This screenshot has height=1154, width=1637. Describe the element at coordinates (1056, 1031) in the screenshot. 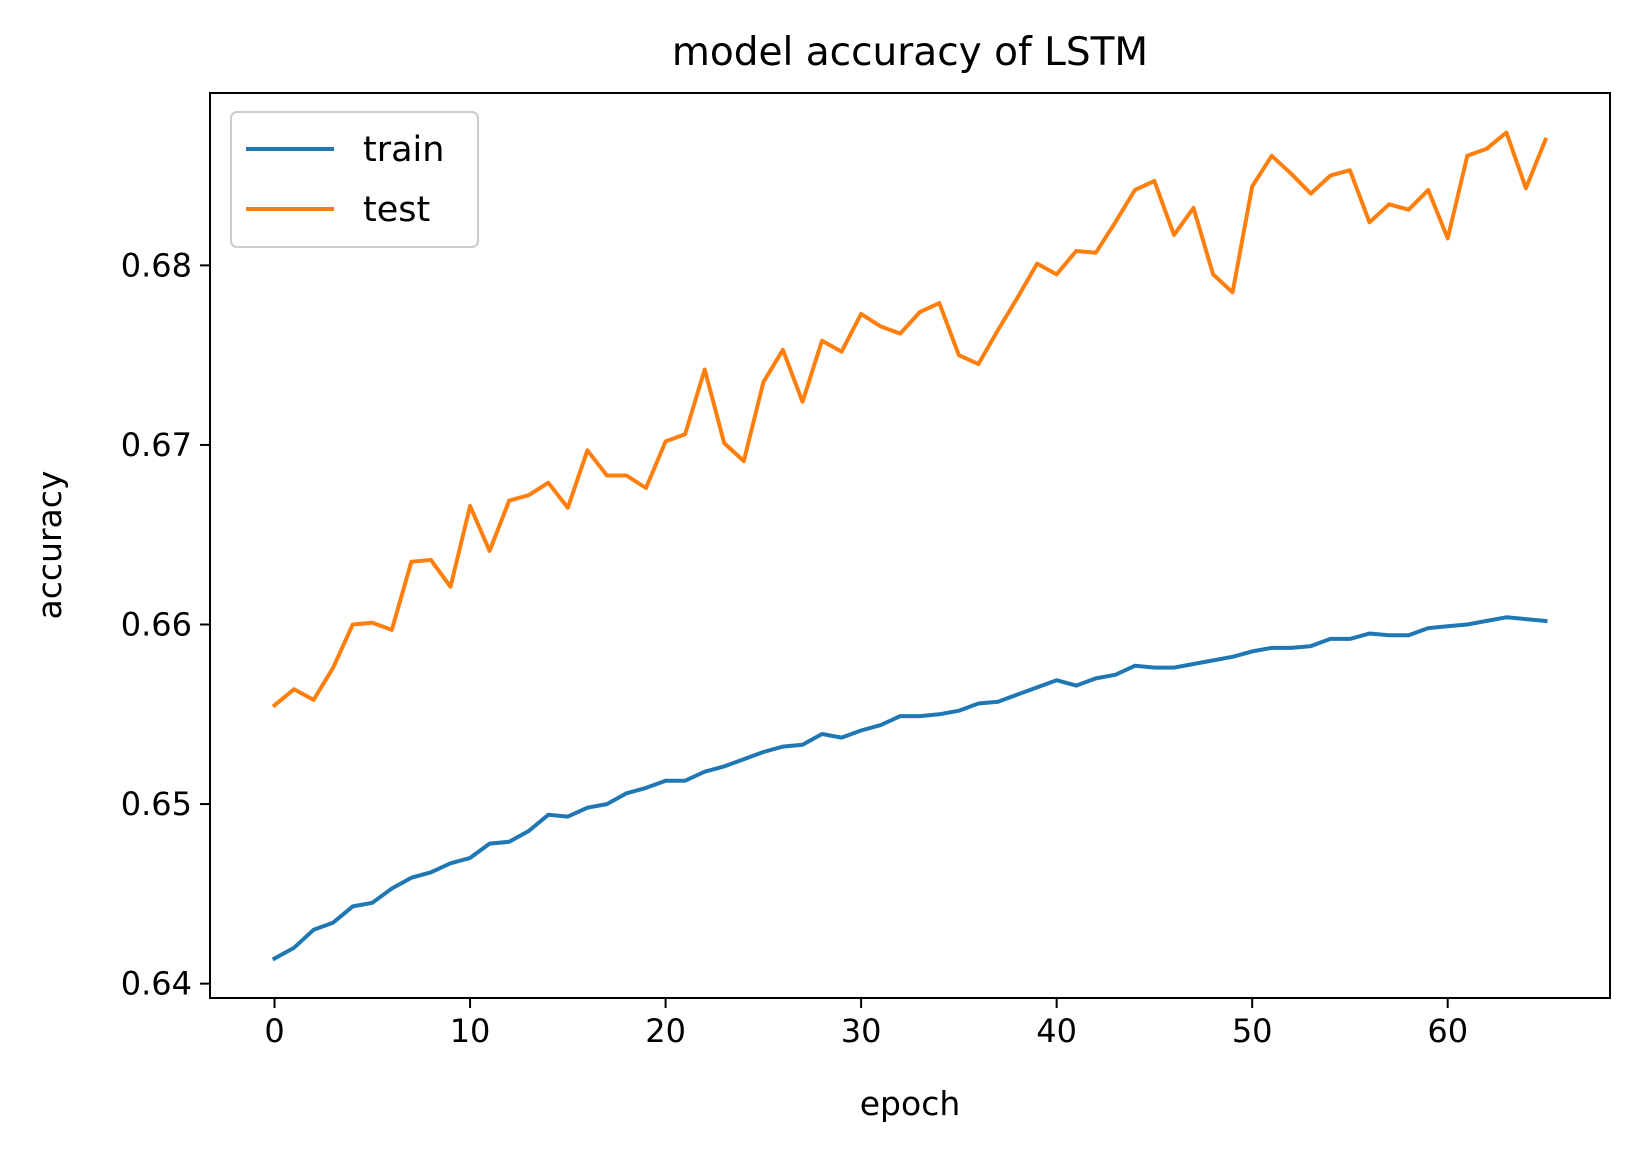

I see `x-tick-label: 40` at that location.